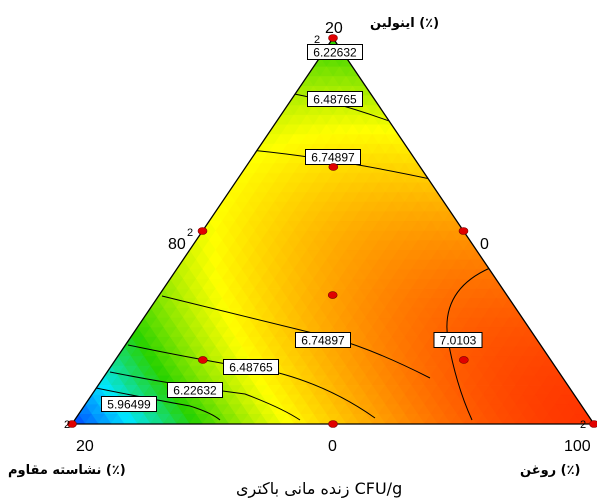  What do you see at coordinates (332, 446) in the screenshot?
I see `bottom-mid-tick: 0` at bounding box center [332, 446].